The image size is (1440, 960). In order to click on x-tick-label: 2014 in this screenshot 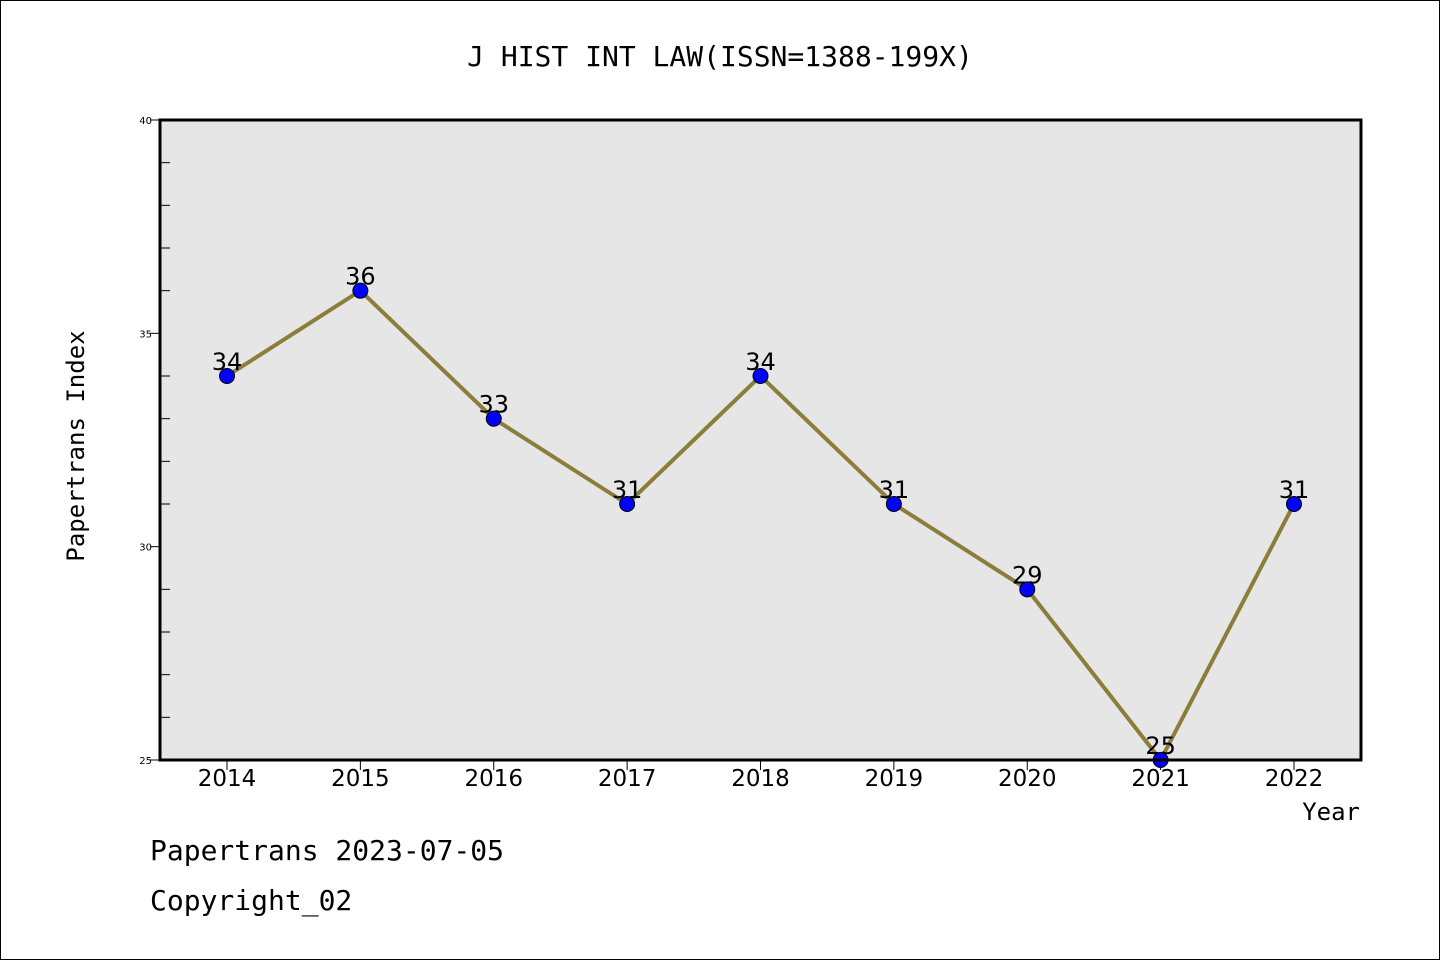, I will do `click(227, 779)`.